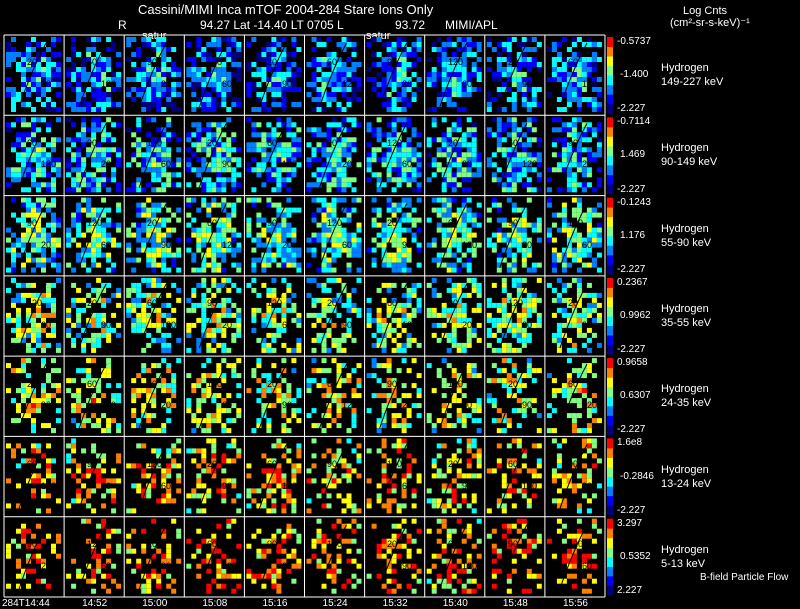  What do you see at coordinates (635, 315) in the screenshot?
I see `colorbar-mid-label: 0.9962` at bounding box center [635, 315].